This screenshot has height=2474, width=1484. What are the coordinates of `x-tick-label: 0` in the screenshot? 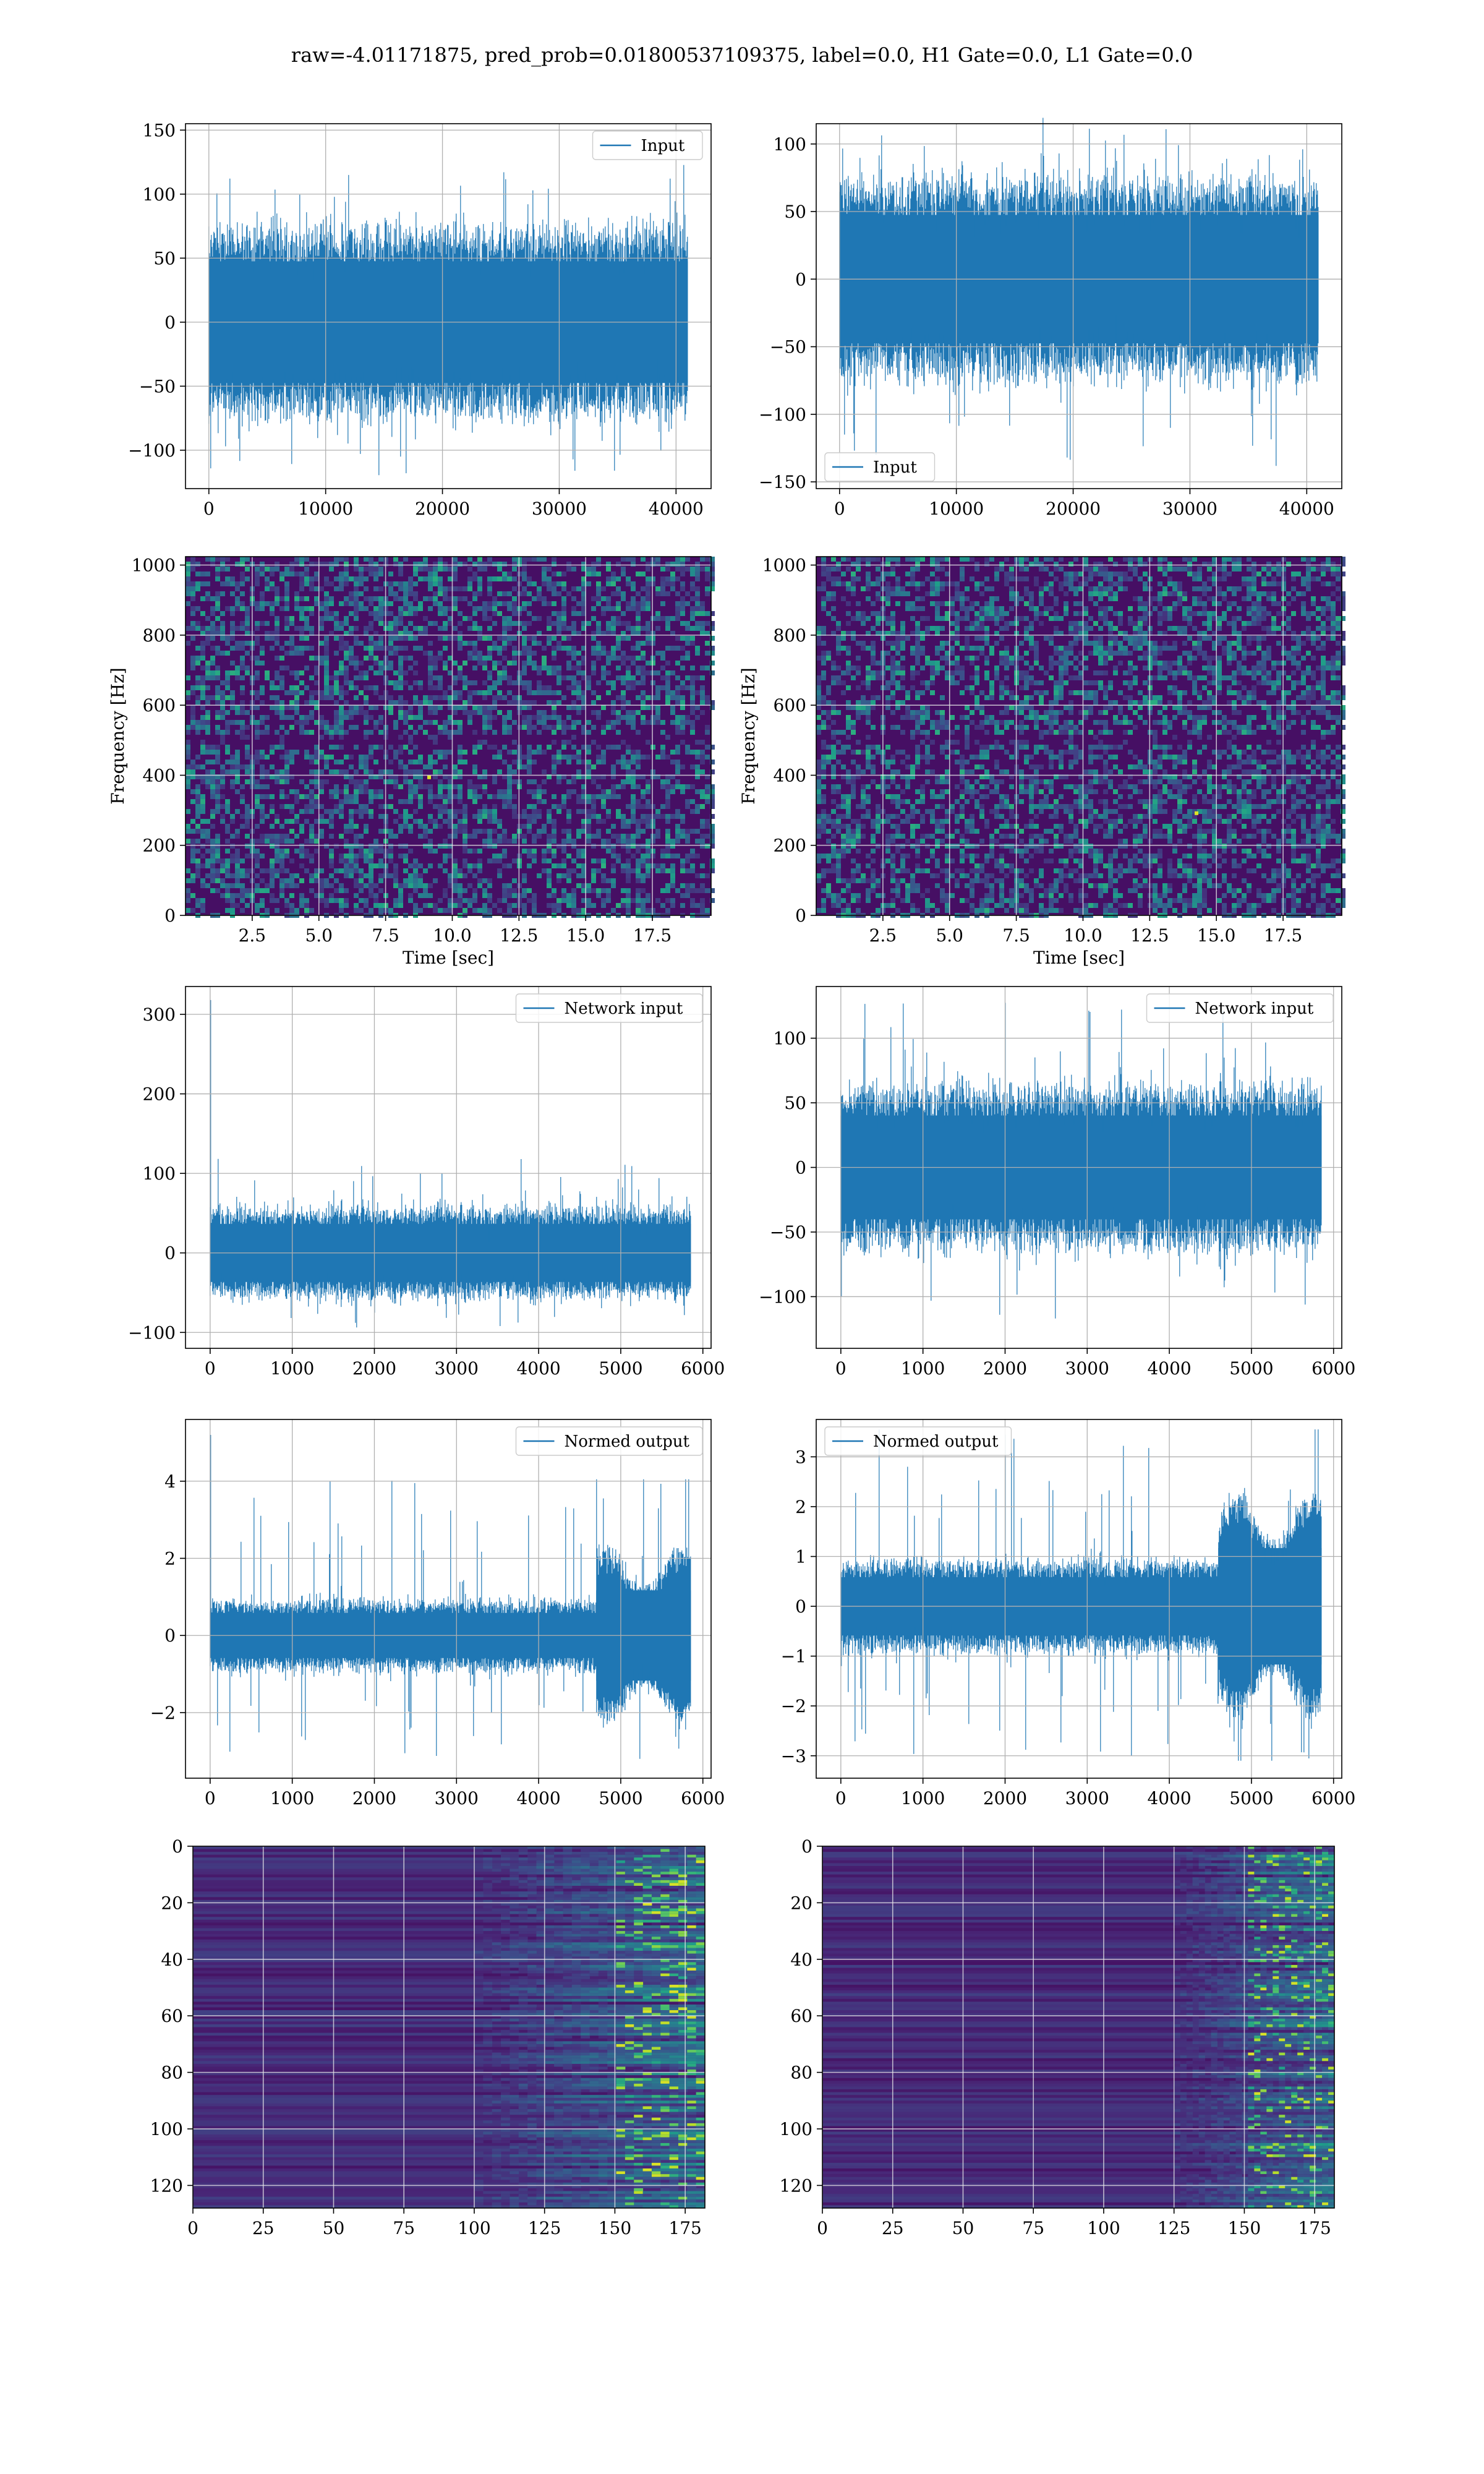 It's located at (839, 509).